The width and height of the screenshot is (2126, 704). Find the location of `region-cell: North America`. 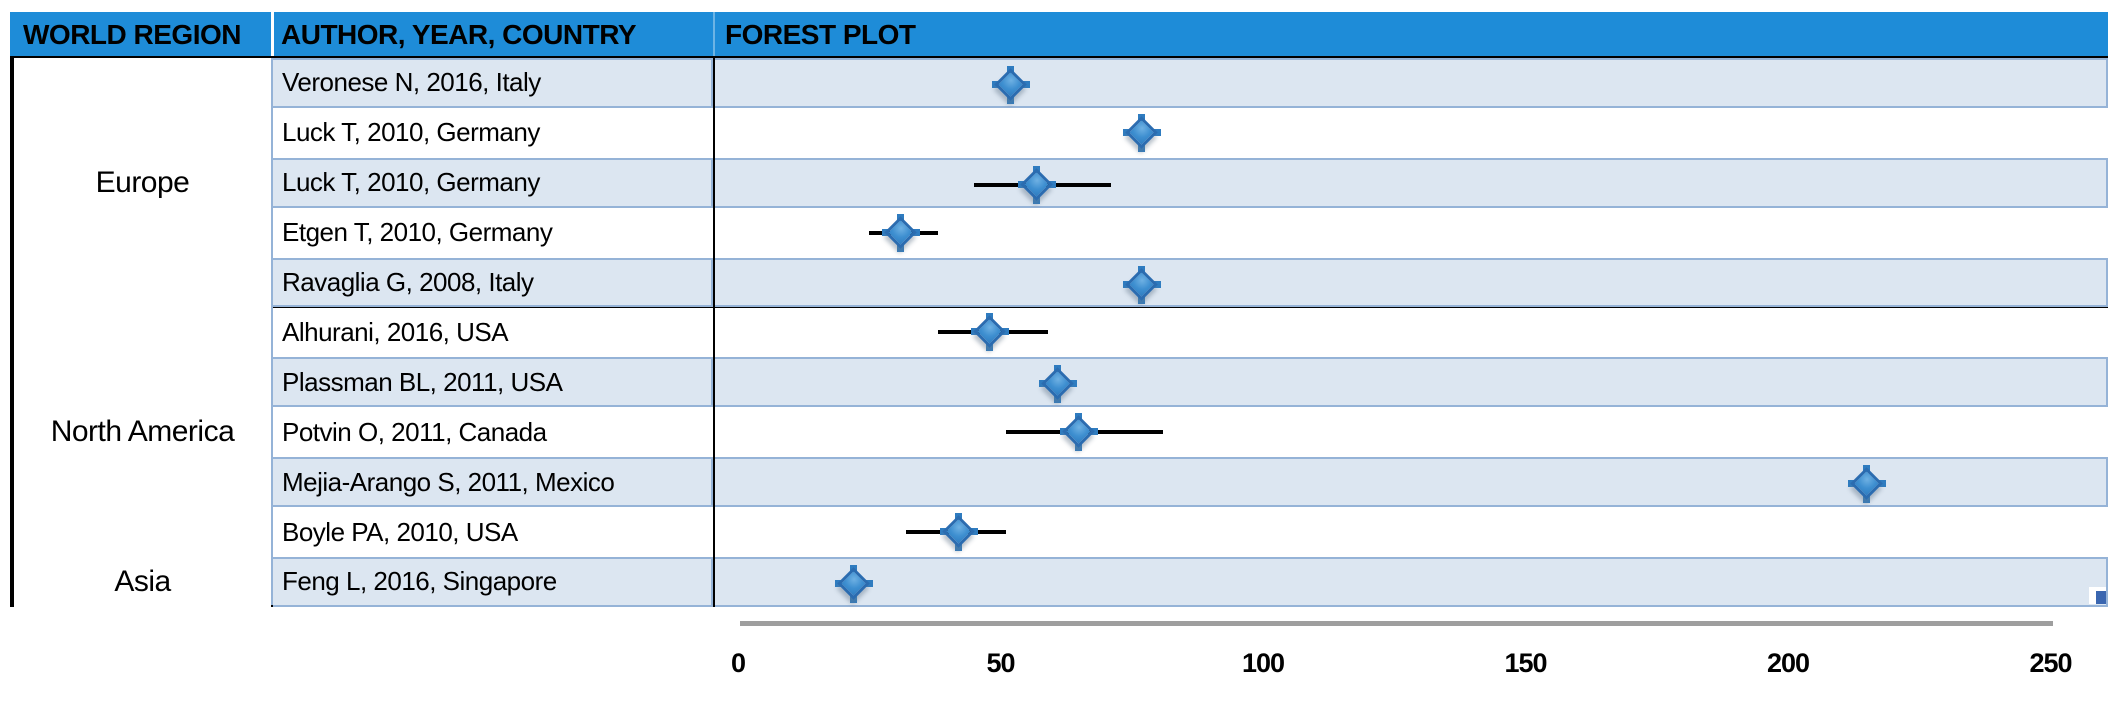

region-cell: North America is located at coordinates (142, 432).